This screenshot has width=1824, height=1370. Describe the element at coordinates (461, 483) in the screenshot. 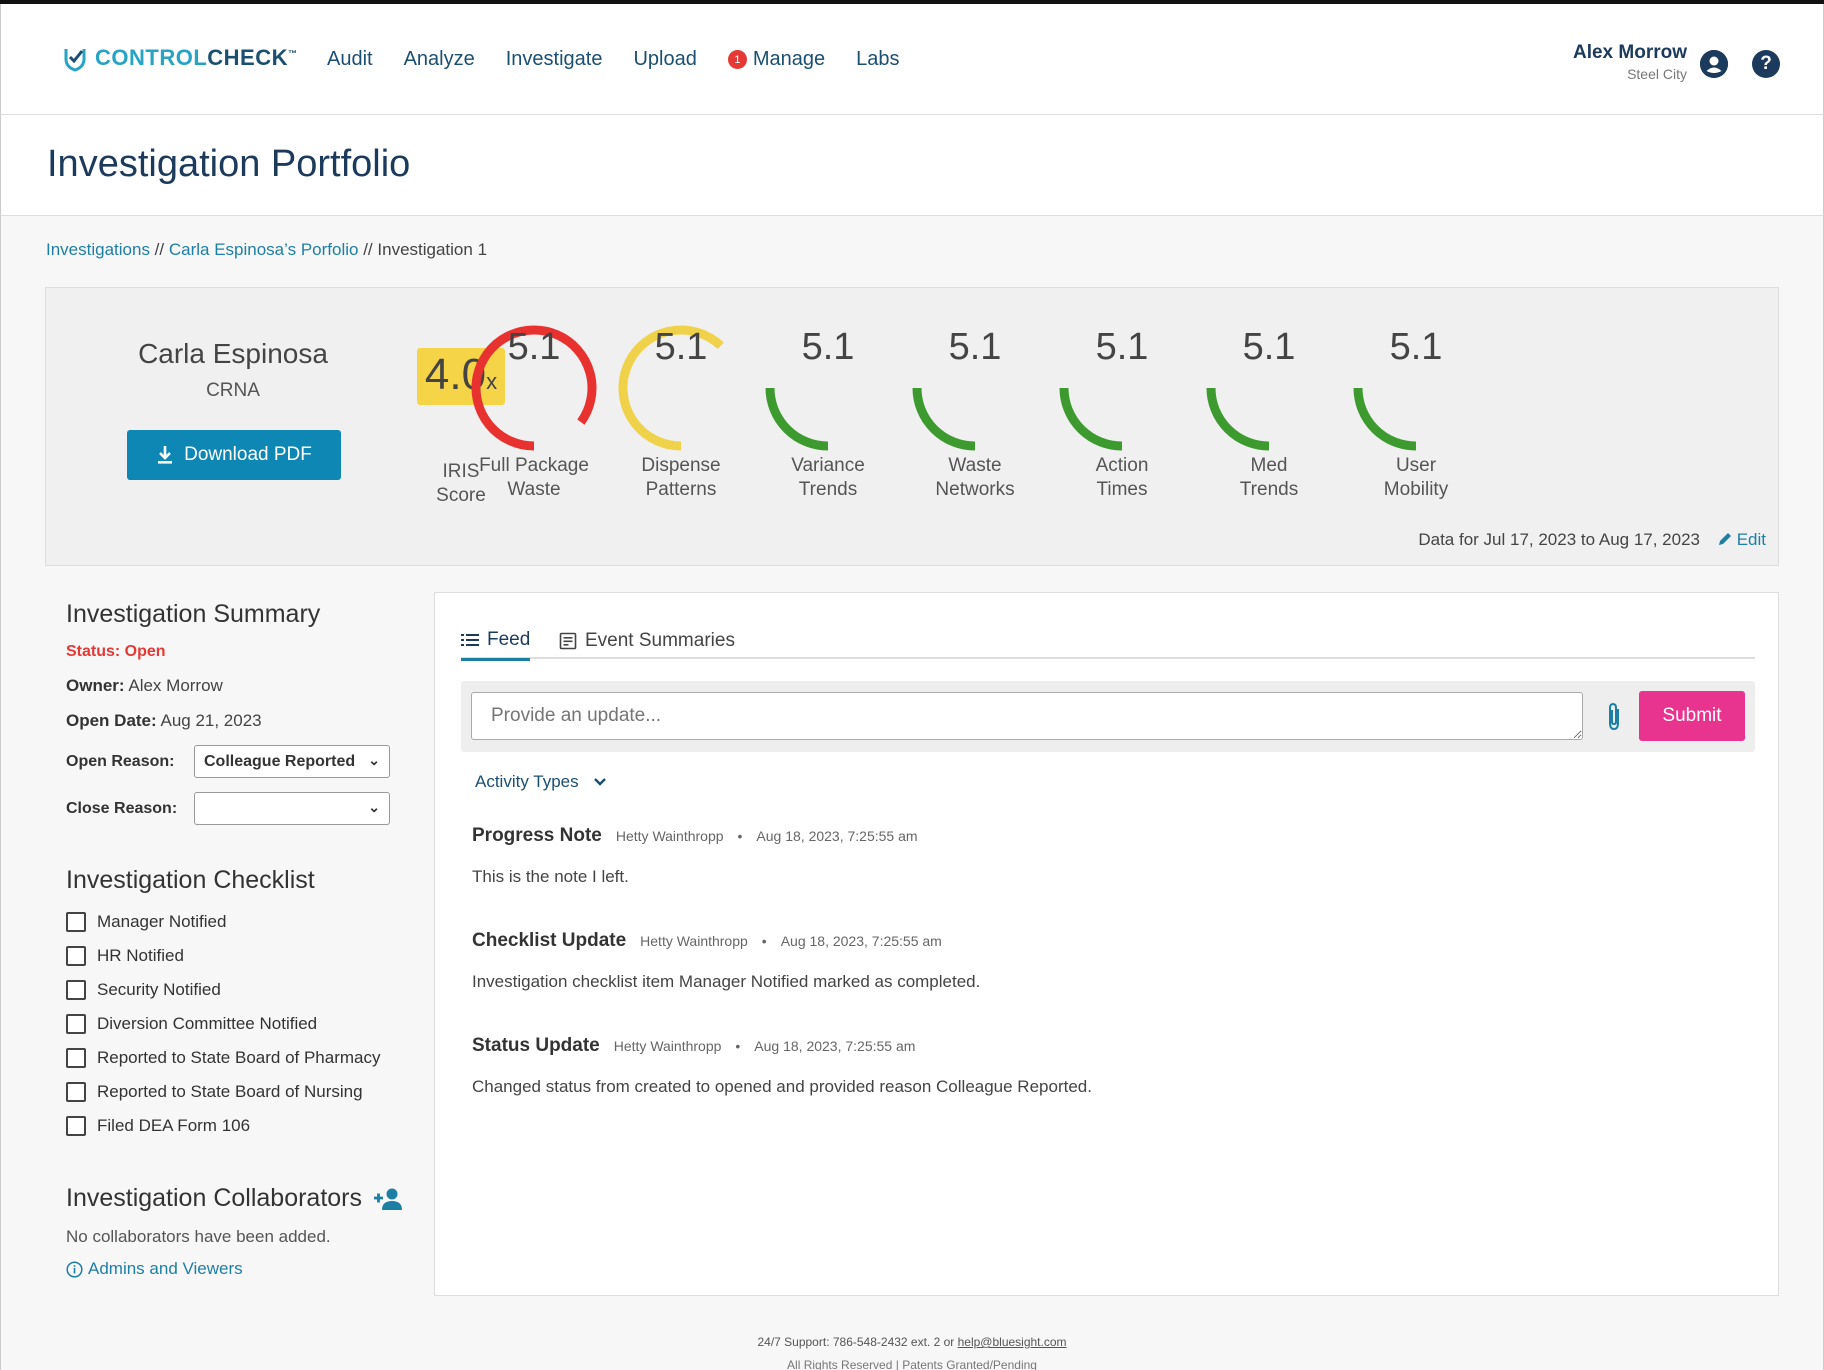

I see `iris-score-label: IRIS Score` at that location.